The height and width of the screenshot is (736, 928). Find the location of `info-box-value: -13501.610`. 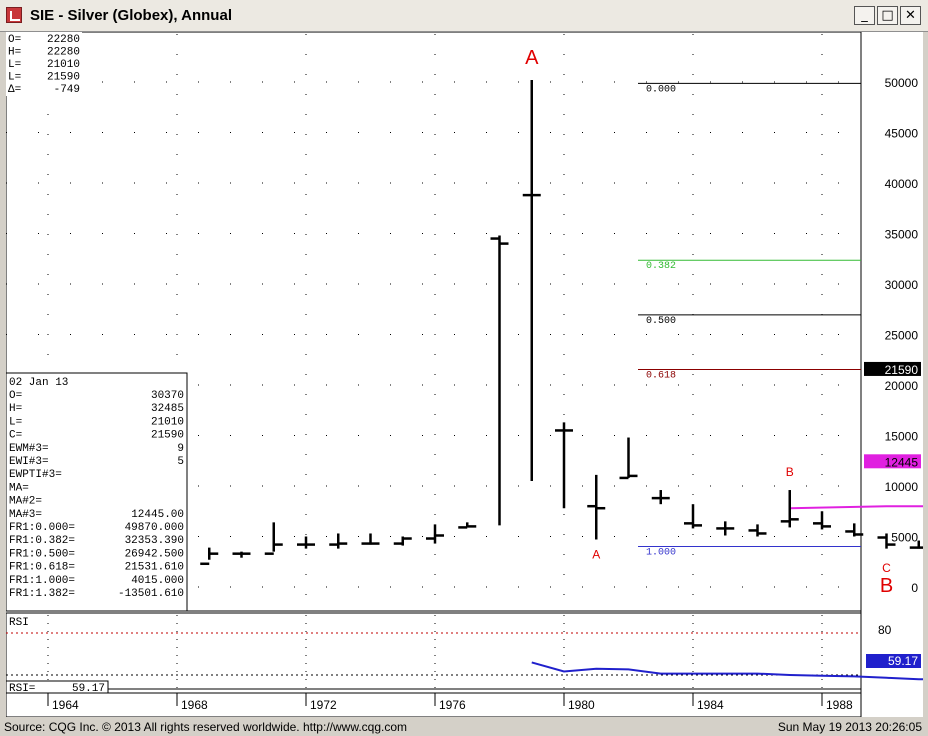

info-box-value: -13501.610 is located at coordinates (151, 594).